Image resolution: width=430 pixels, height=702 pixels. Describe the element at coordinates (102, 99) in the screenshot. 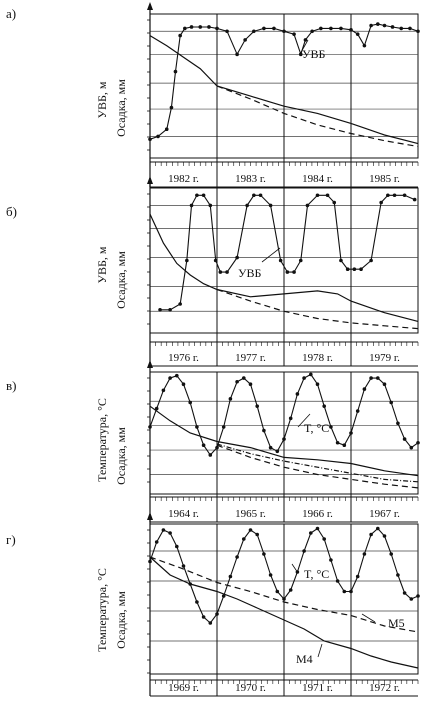

I see `y-label-top: УВБ, м` at that location.